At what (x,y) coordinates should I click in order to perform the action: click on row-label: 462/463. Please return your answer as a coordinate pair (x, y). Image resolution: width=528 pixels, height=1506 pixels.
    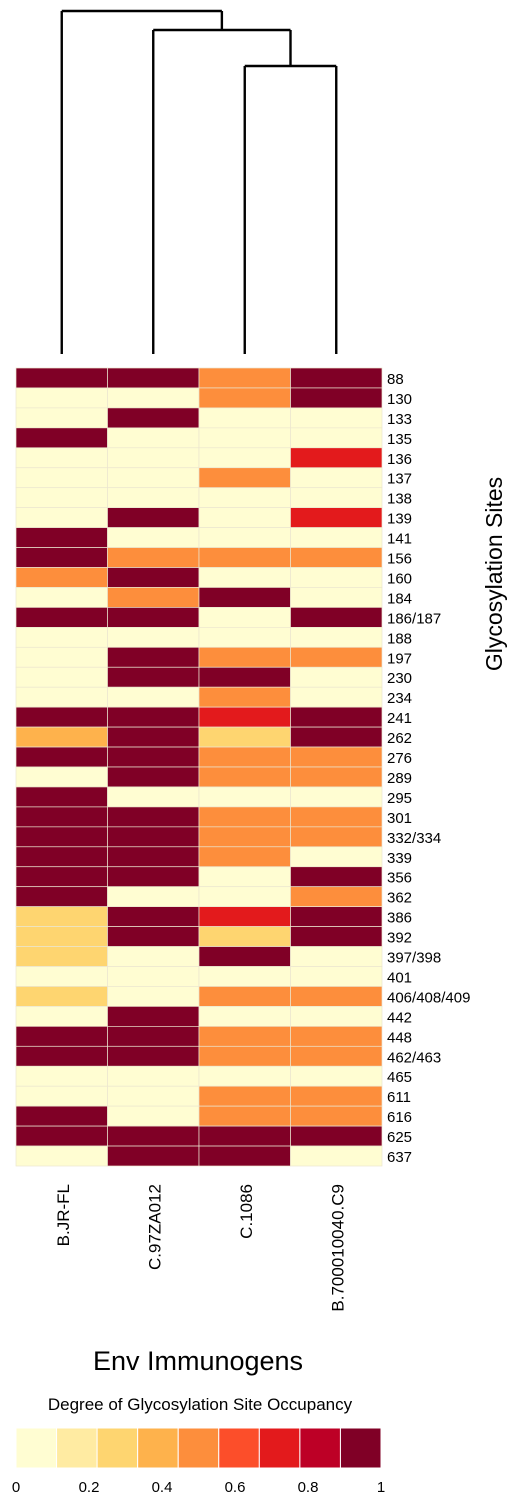
    Looking at the image, I should click on (414, 1057).